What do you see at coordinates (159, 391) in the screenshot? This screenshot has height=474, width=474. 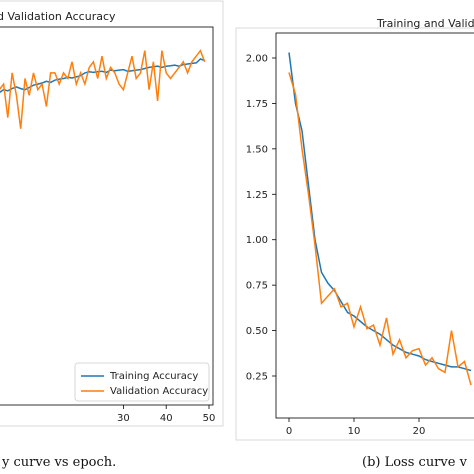 I see `legend-label-validation: Validation Accuracy` at bounding box center [159, 391].